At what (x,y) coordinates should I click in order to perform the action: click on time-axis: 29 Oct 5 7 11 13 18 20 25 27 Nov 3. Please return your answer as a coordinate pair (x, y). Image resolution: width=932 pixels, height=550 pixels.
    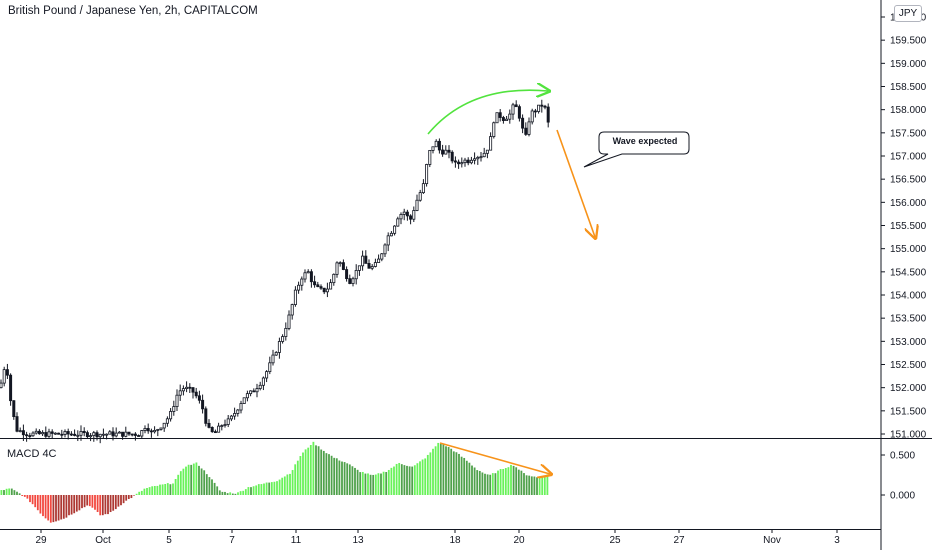
    Looking at the image, I should click on (437, 537).